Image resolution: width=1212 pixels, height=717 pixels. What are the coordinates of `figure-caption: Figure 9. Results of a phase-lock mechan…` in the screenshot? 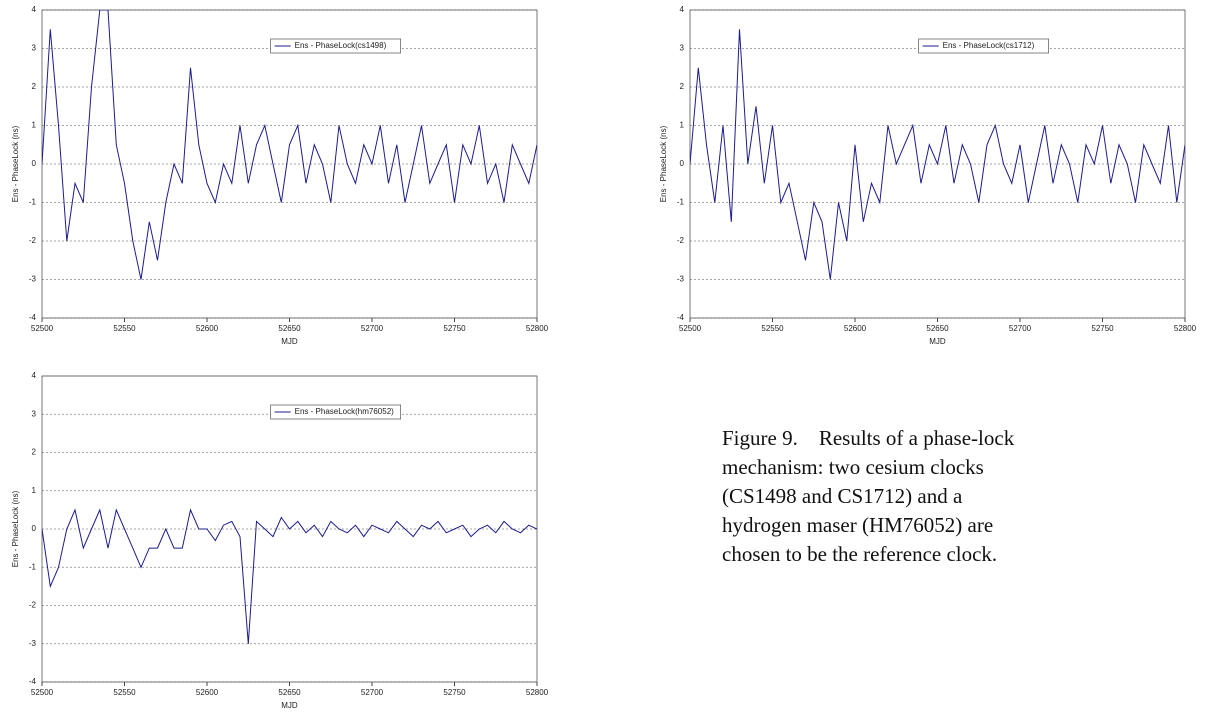 It's located at (868, 496).